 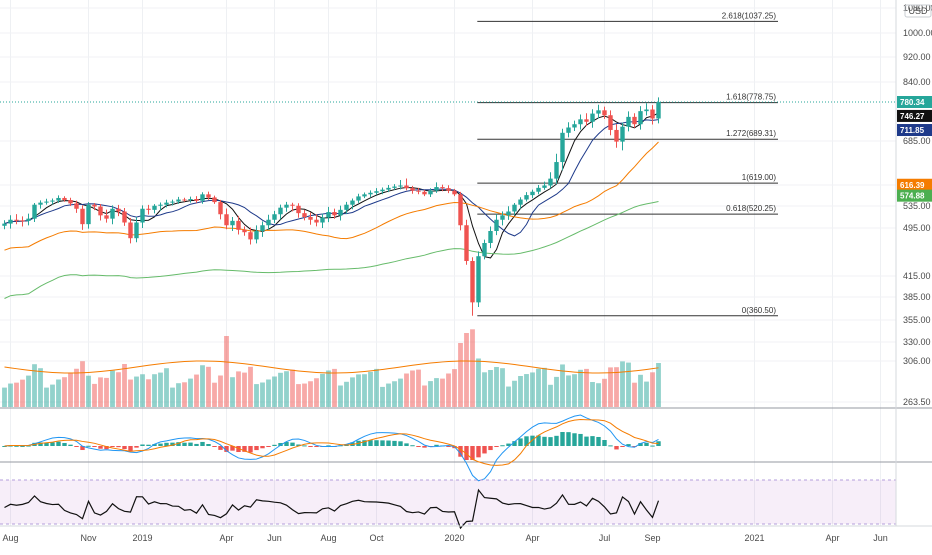 I want to click on price-tick-label: 1000.00, so click(x=917, y=33).